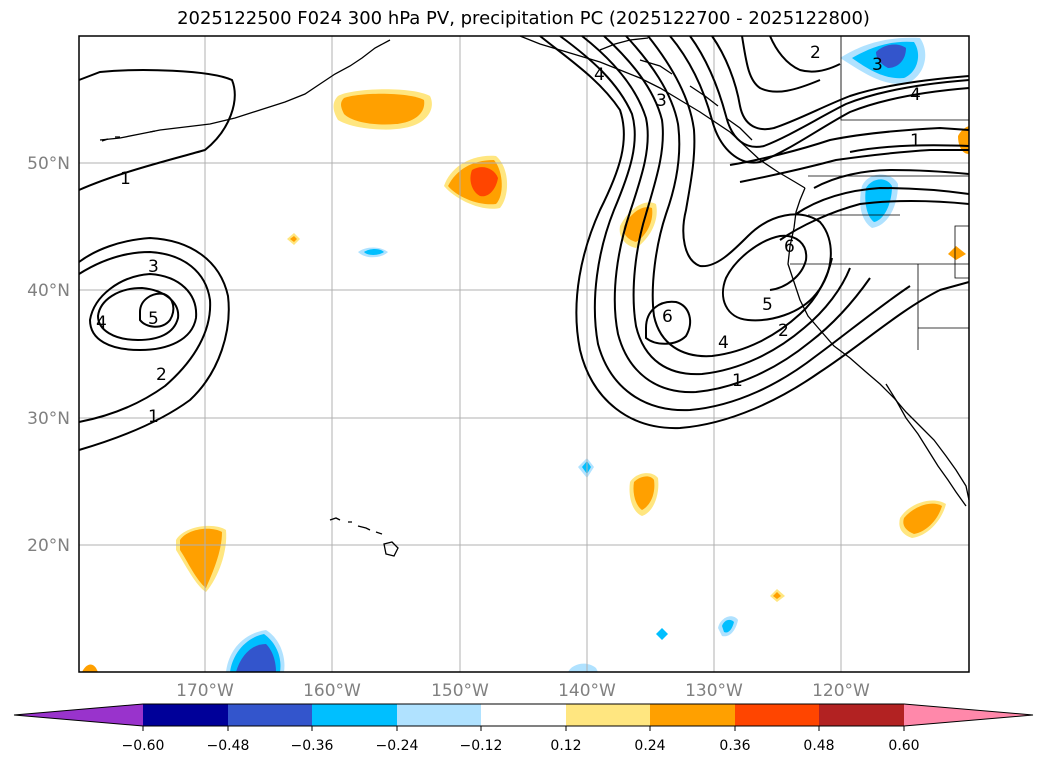 This screenshot has width=1047, height=765. Describe the element at coordinates (48, 164) in the screenshot. I see `lat-label-50n: 50°N` at that location.